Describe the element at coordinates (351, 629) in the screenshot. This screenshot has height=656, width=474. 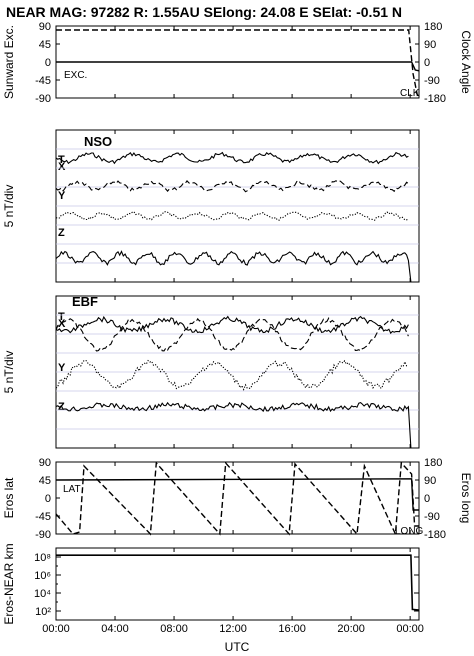
I see `x-tick-label: 20:00` at that location.